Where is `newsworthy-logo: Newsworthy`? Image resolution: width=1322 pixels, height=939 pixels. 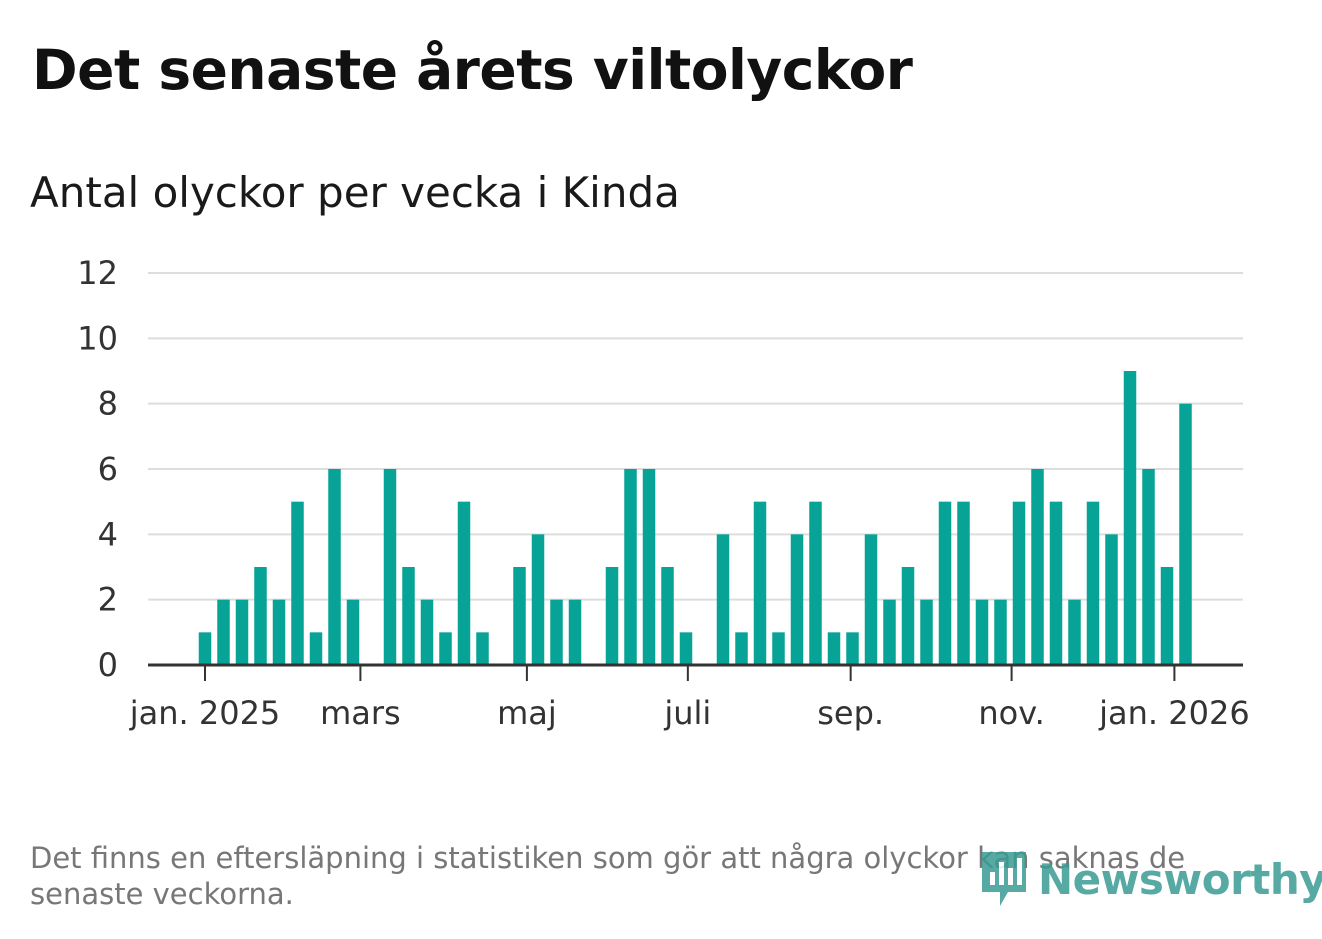
newsworthy-logo: Newsworthy is located at coordinates (1150, 879).